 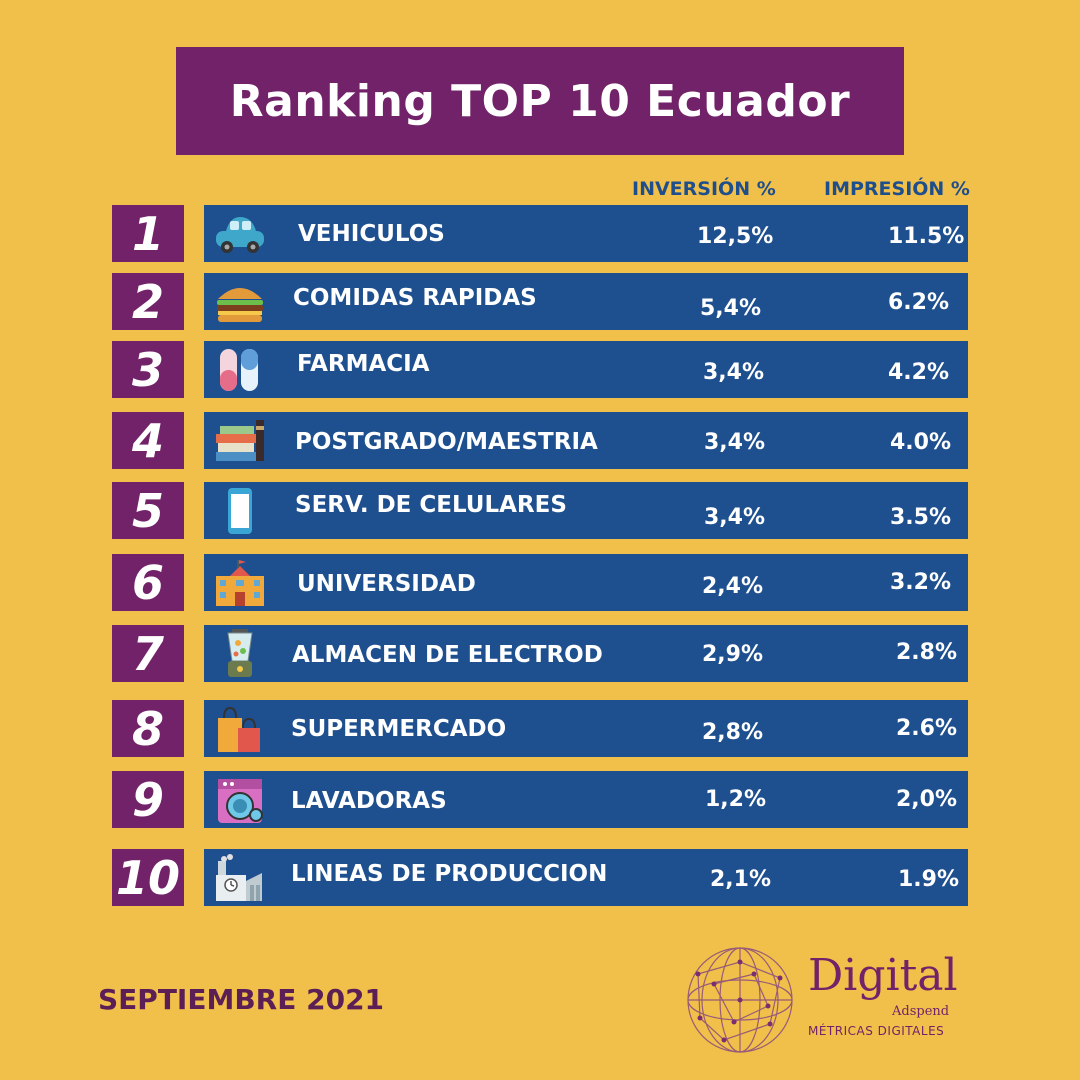 What do you see at coordinates (240, 511) in the screenshot?
I see `phone-icon` at bounding box center [240, 511].